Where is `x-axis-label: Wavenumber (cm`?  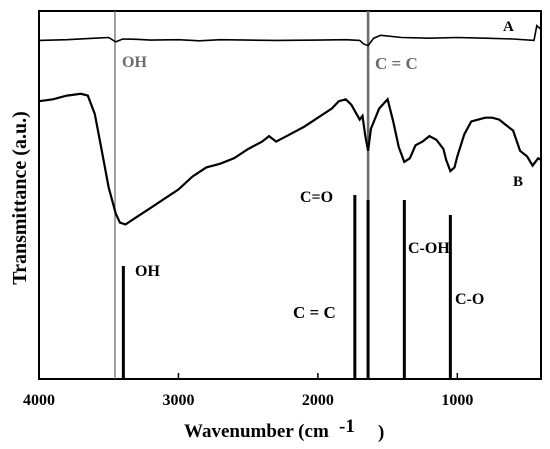
x-axis-label: Wavenumber (cm is located at coordinates (256, 431).